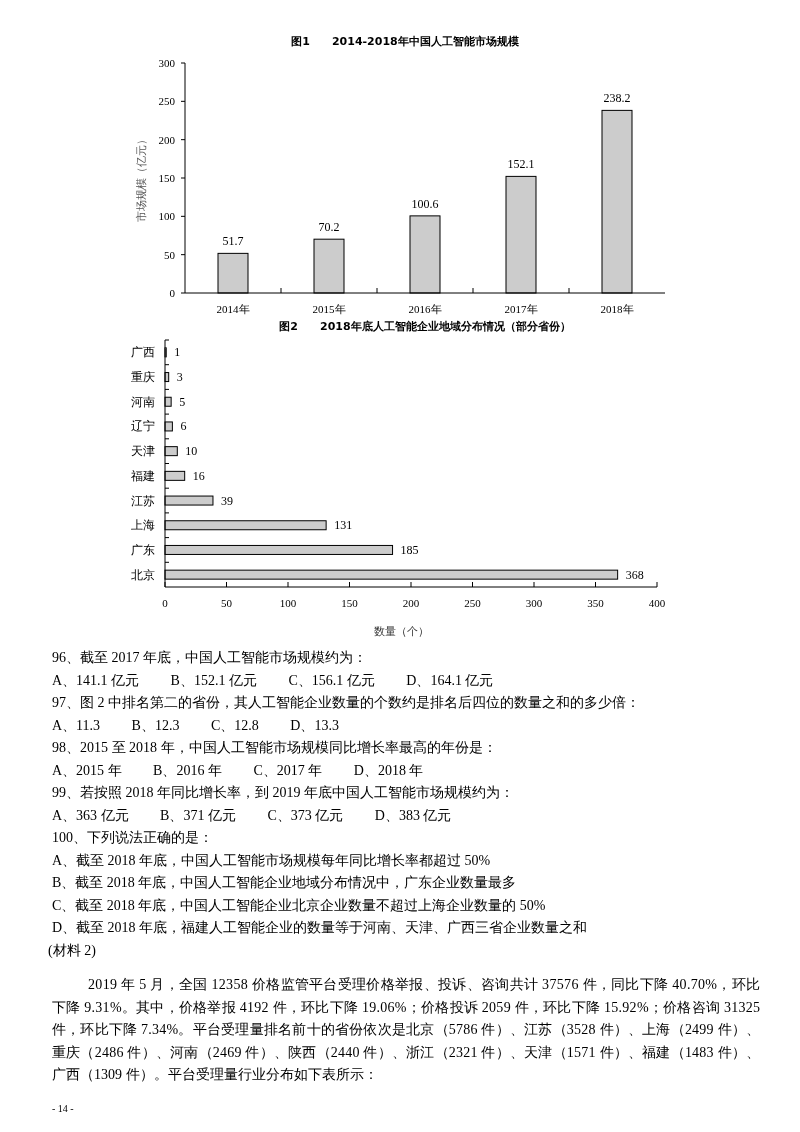 This screenshot has width=800, height=1132. I want to click on data-label: 131, so click(343, 525).